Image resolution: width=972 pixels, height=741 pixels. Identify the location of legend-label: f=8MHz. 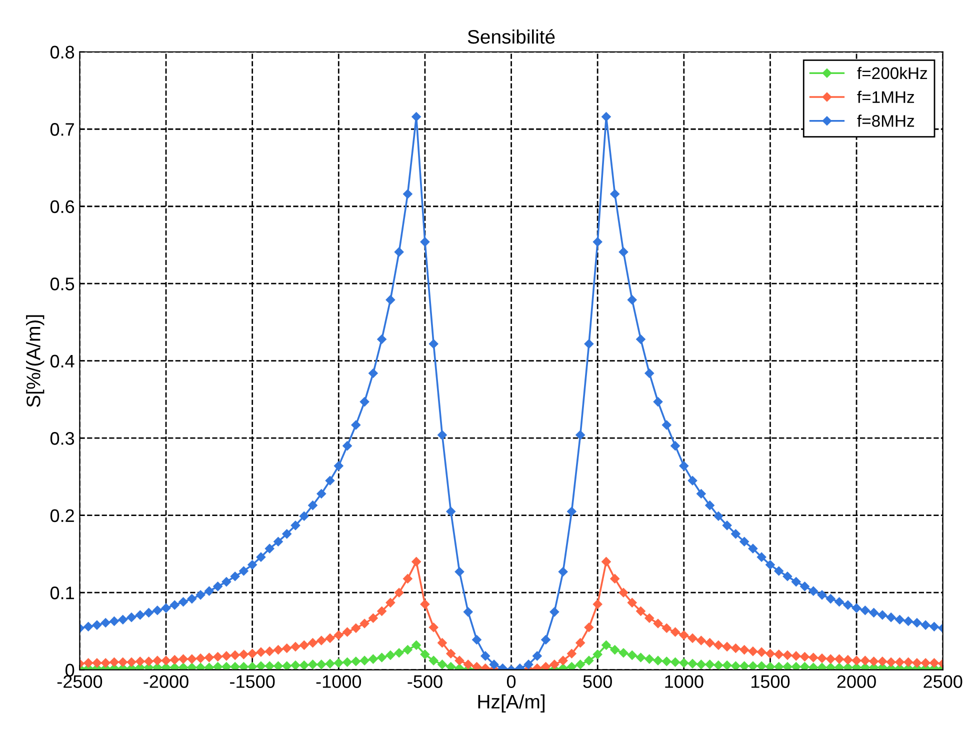
(885, 120).